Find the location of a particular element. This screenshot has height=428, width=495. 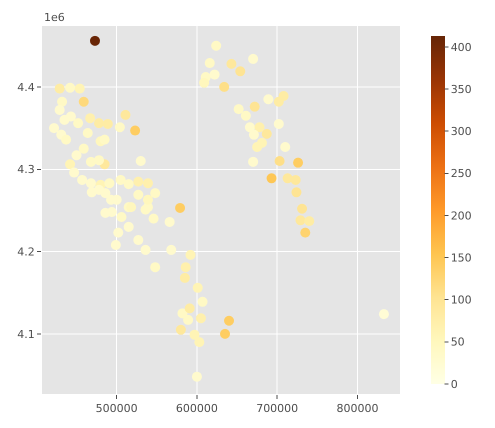

y-tick-label: 4.4 is located at coordinates (26, 87).